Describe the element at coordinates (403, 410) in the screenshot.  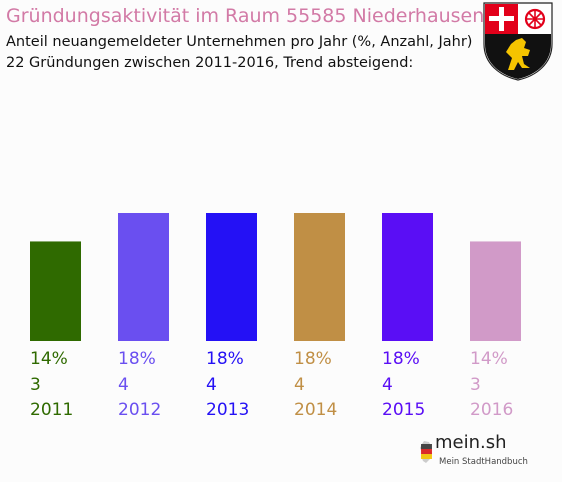
I see `bar-year-label: 2015` at that location.